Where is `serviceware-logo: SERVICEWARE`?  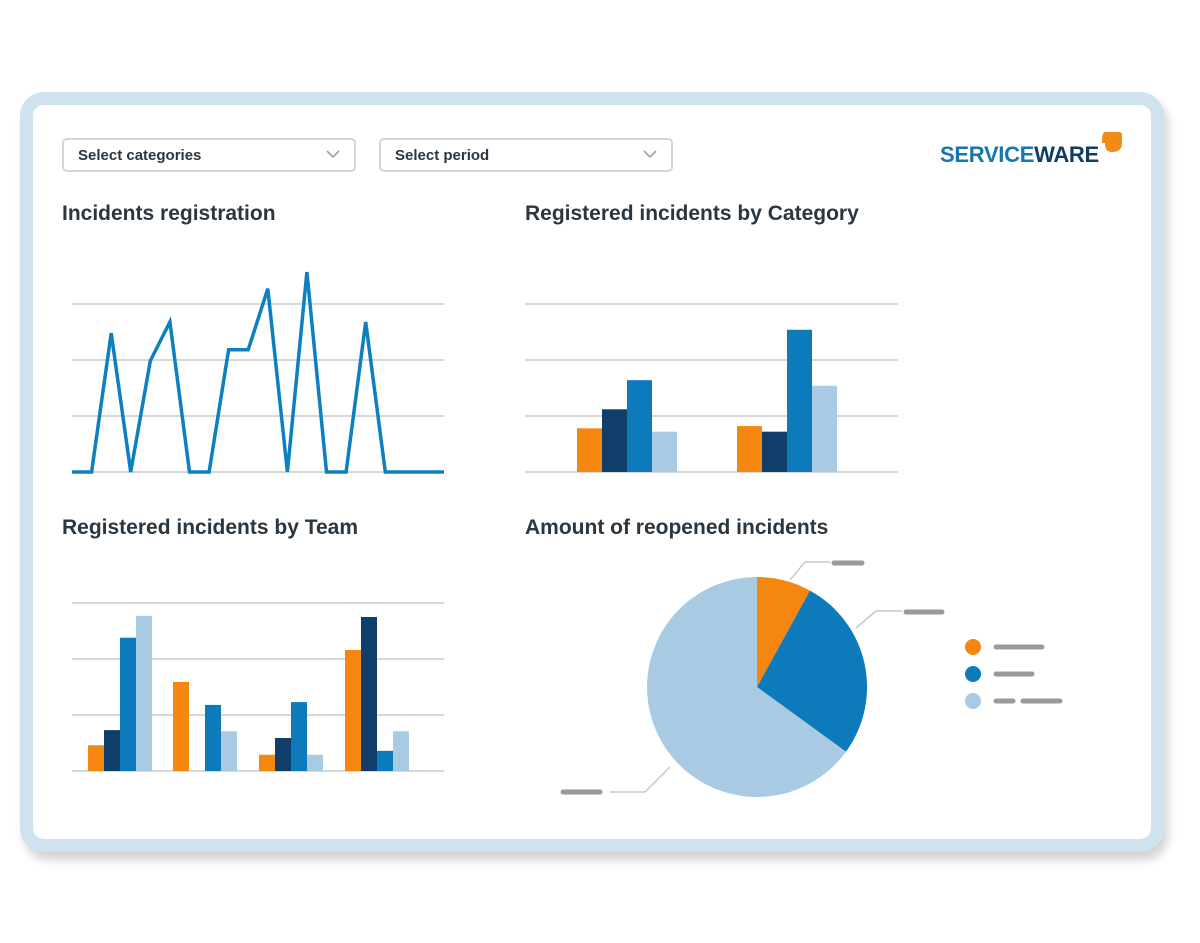 serviceware-logo: SERVICEWARE is located at coordinates (1032, 150).